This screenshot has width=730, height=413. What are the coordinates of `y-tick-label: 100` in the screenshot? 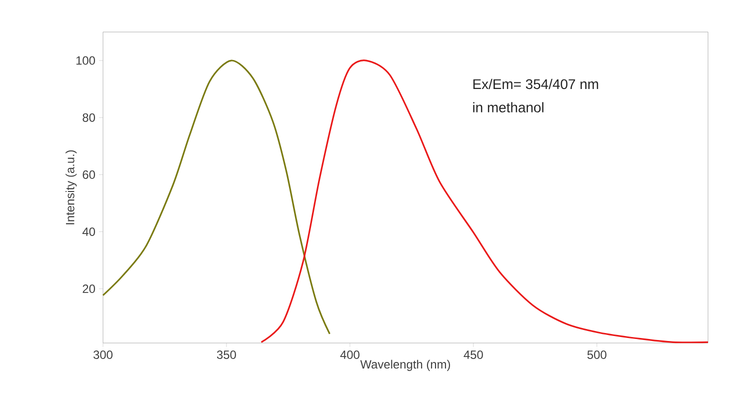 It's located at (86, 60).